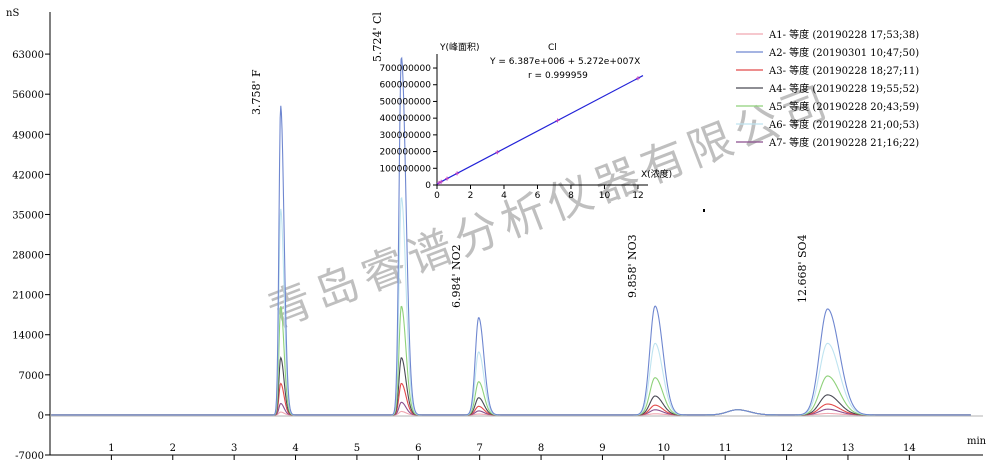  Describe the element at coordinates (605, 196) in the screenshot. I see `inset-x-tick-label: 10` at that location.